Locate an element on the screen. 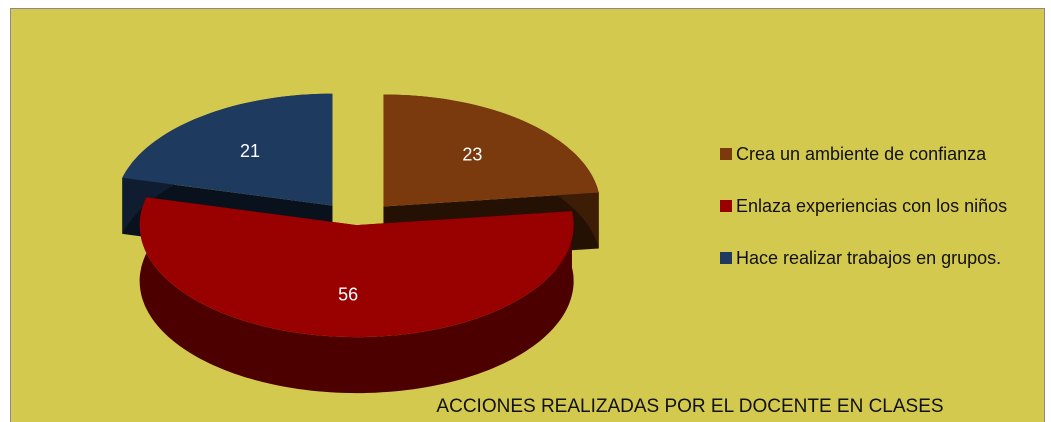 Image resolution: width=1051 pixels, height=422 pixels. legend-entry: Hace realizar trabajos en grupos. is located at coordinates (875, 258).